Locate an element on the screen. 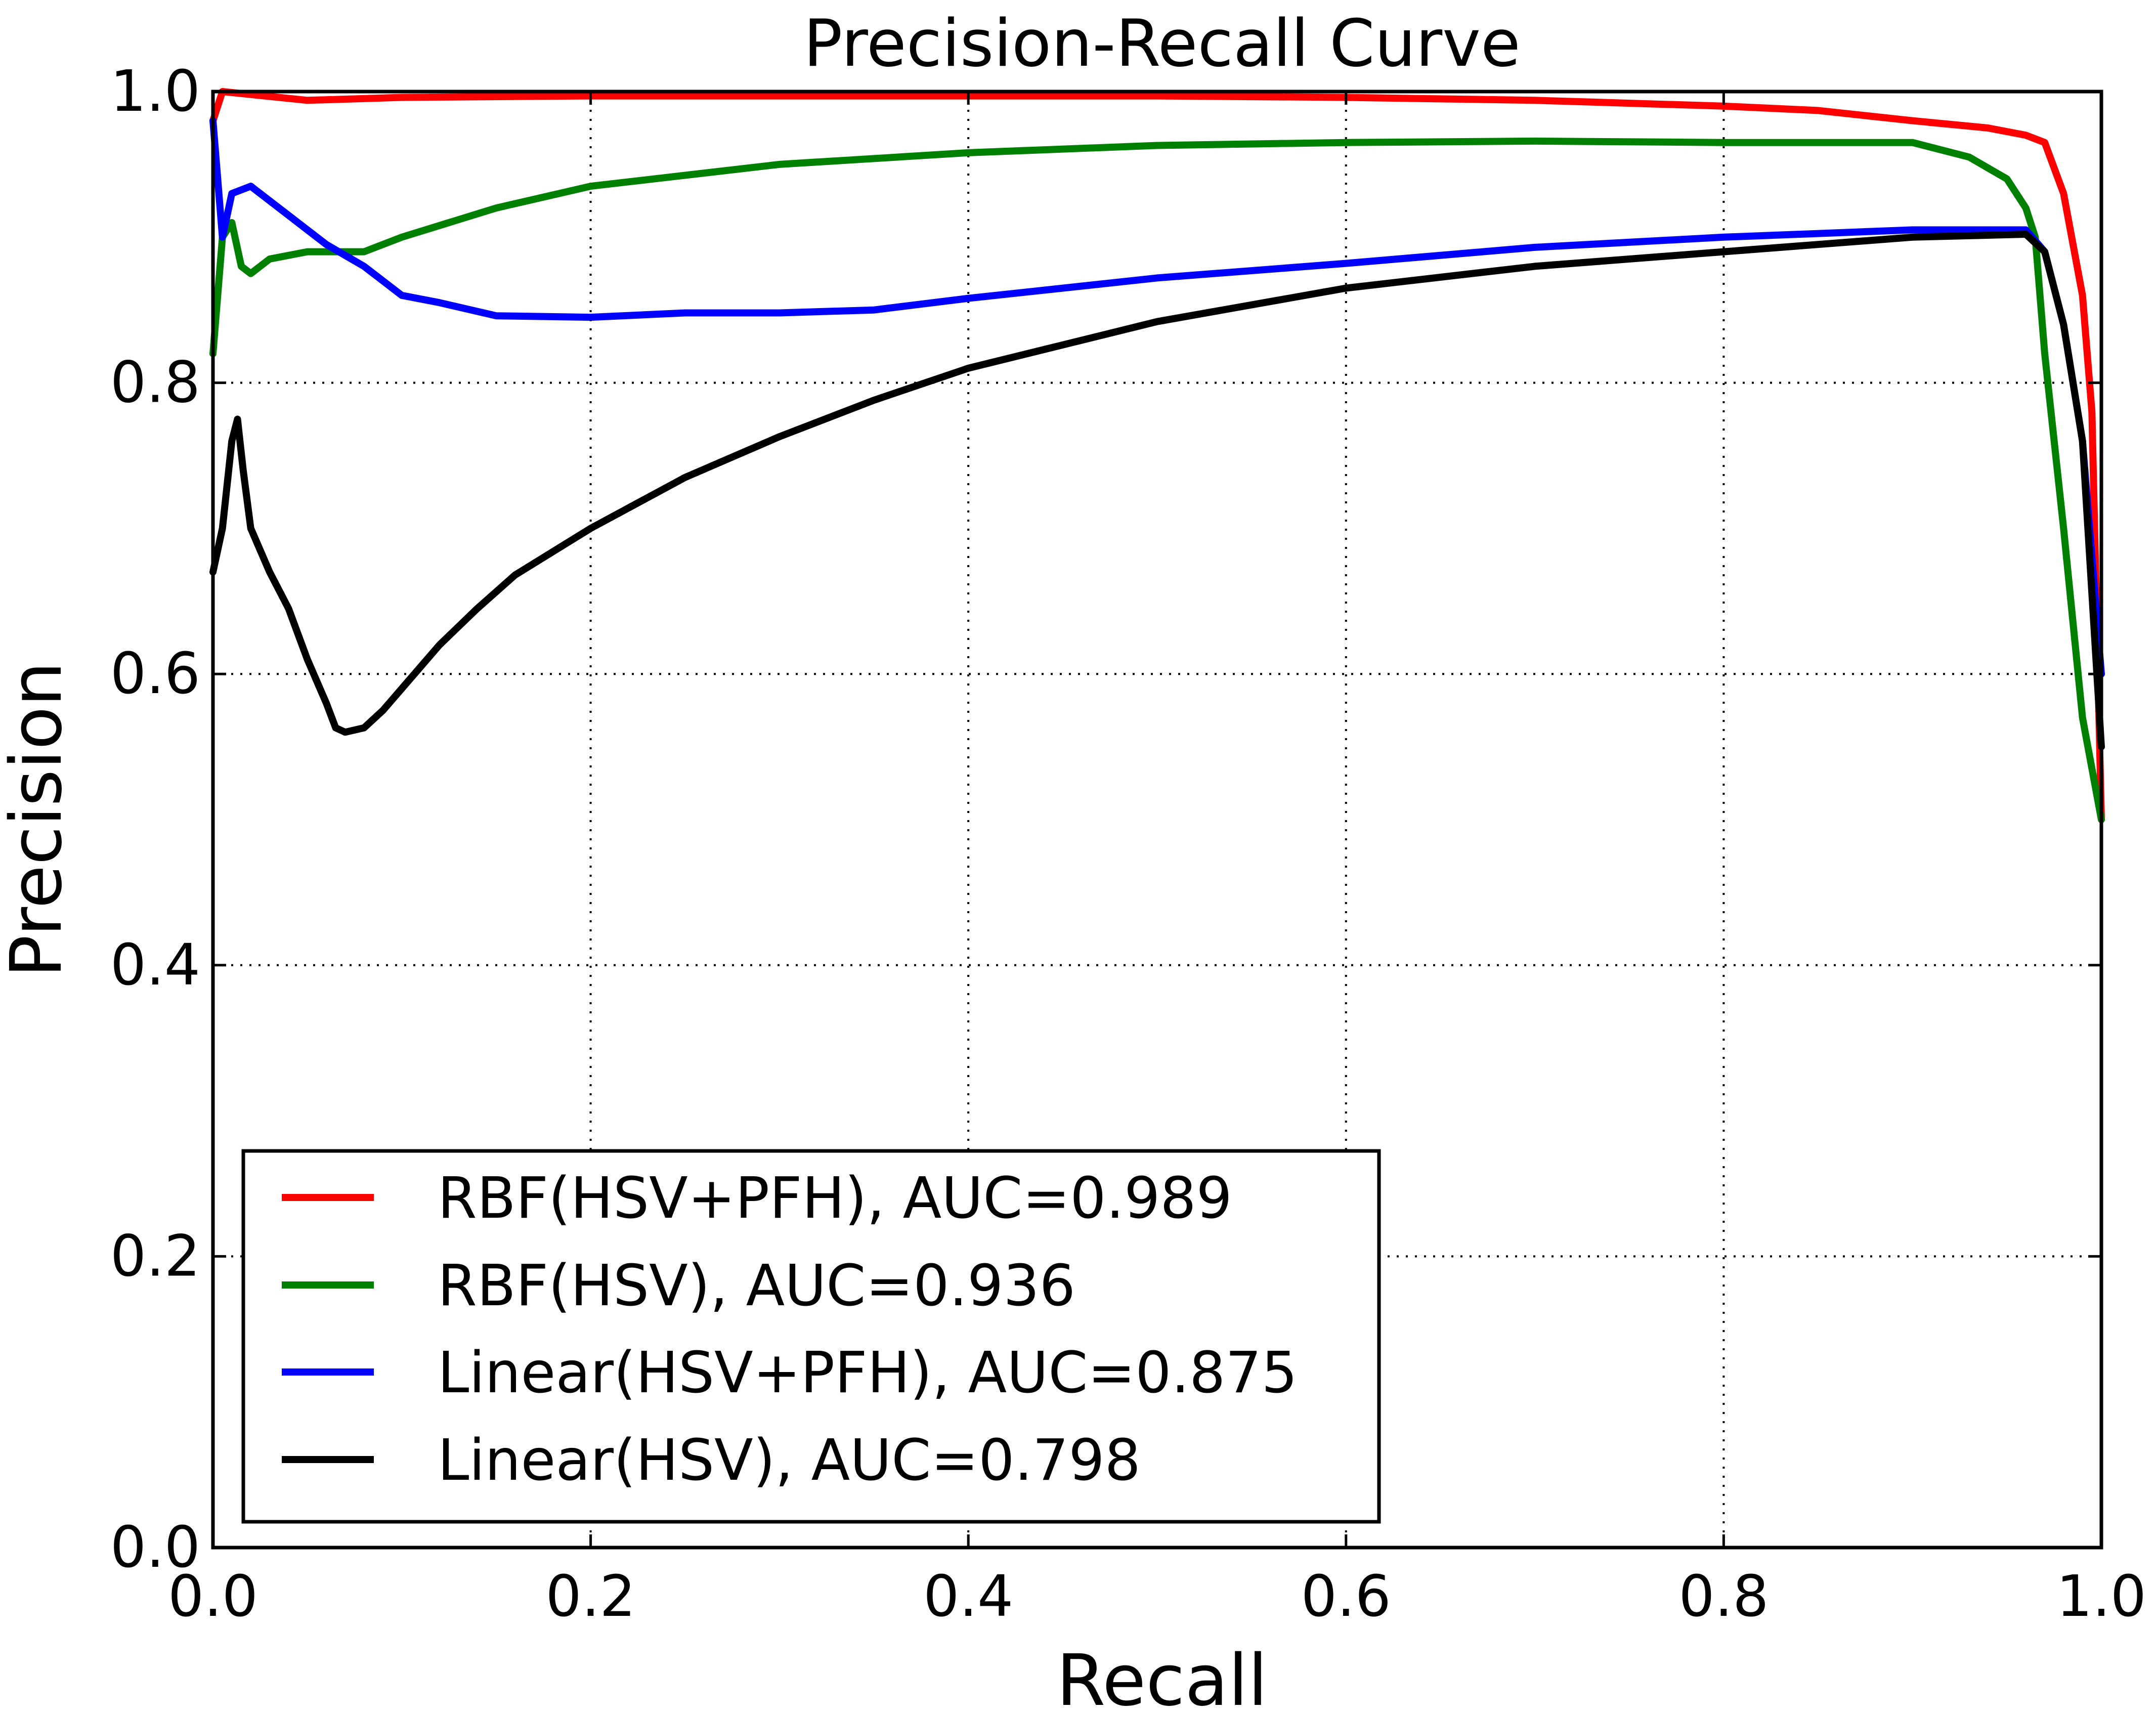 This screenshot has height=1713, width=2156. y-tick-label: 0.8 is located at coordinates (155, 383).